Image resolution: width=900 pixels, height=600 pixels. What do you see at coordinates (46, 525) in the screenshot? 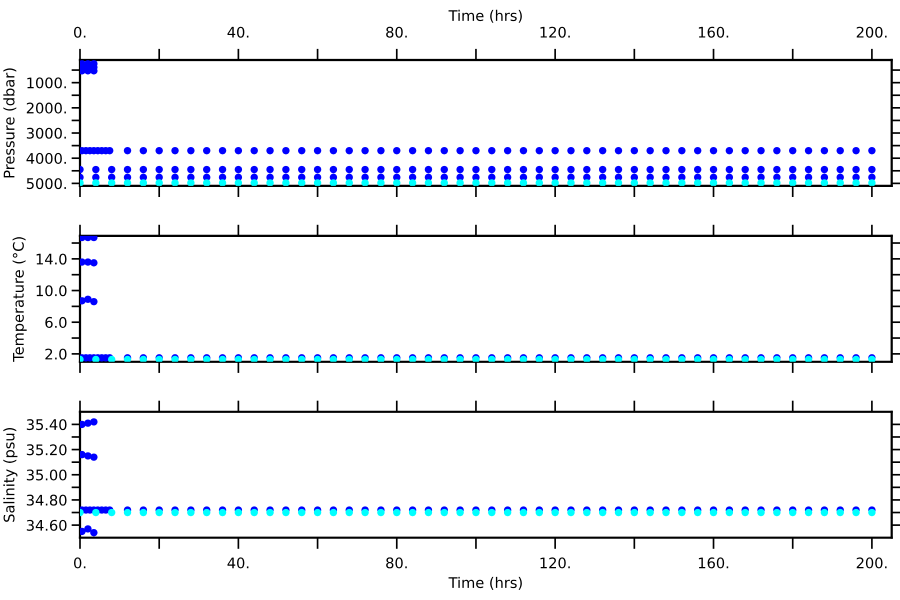
I see `y-tick-label: 34.60` at bounding box center [46, 525].